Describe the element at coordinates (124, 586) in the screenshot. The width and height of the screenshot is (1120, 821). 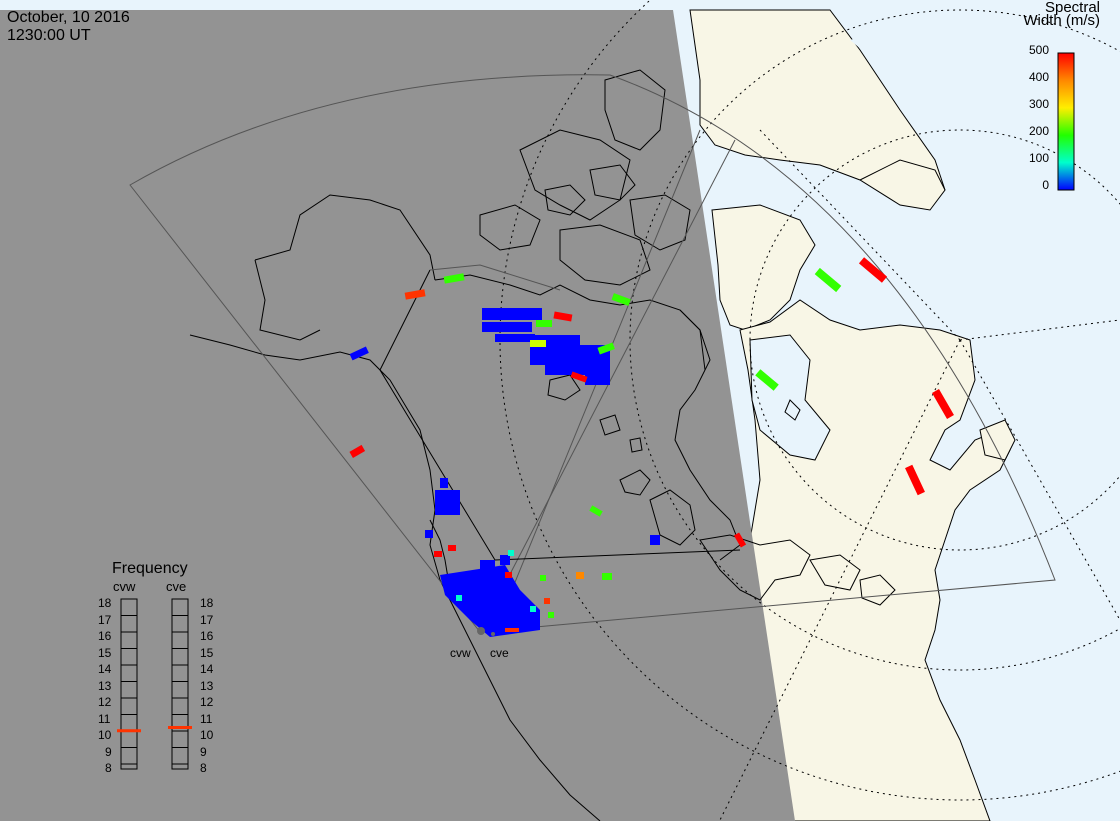
I see `frequency-radar-cvw: cvw` at that location.